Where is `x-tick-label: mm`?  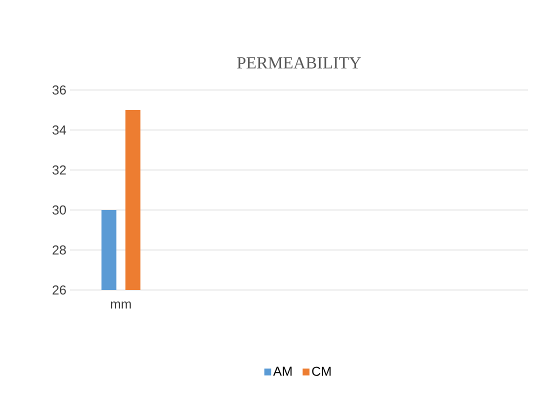
x-tick-label: mm is located at coordinates (120, 305).